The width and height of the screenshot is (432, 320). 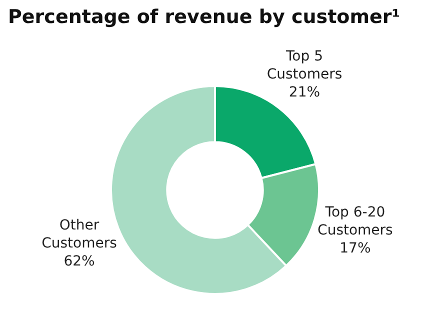 I want to click on data-label: 17%, so click(x=355, y=248).